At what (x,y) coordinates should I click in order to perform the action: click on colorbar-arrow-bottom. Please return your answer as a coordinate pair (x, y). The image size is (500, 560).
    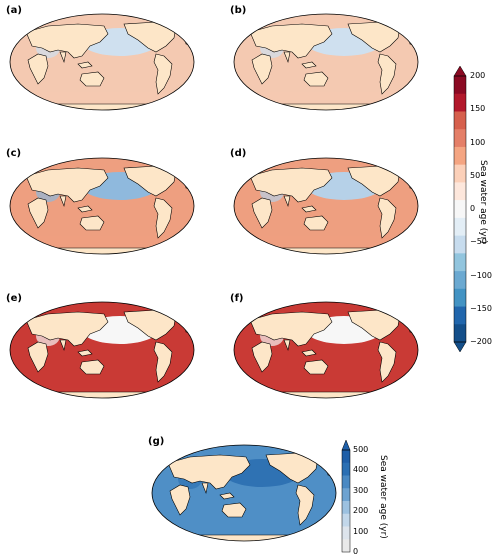
    Looking at the image, I should click on (460, 347).